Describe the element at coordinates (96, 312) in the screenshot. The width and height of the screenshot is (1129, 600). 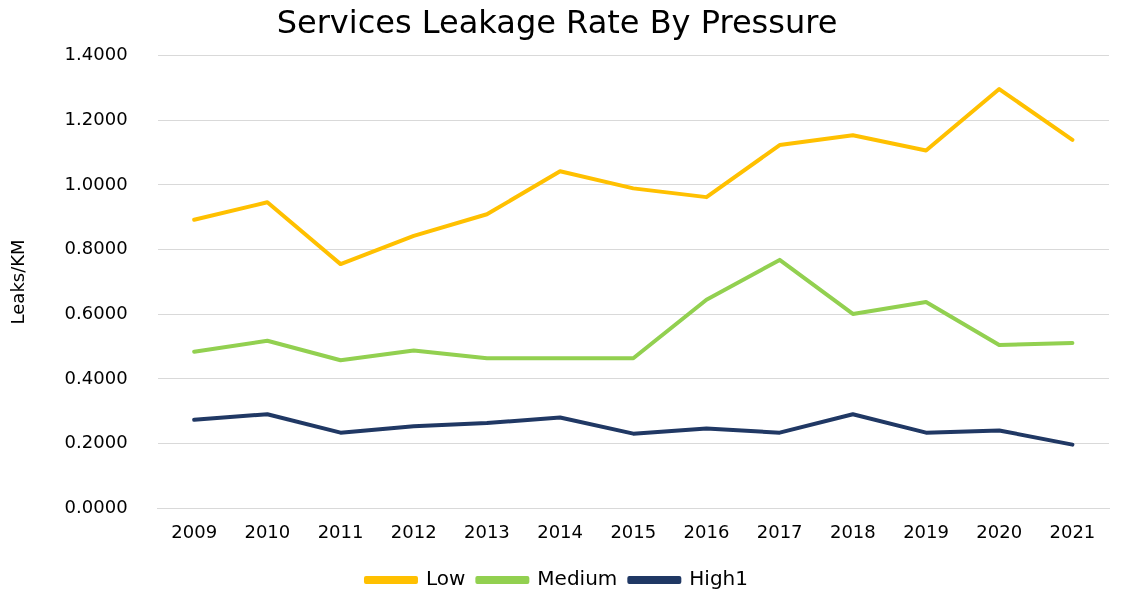
I see `y-tick-label: 0.6000` at that location.